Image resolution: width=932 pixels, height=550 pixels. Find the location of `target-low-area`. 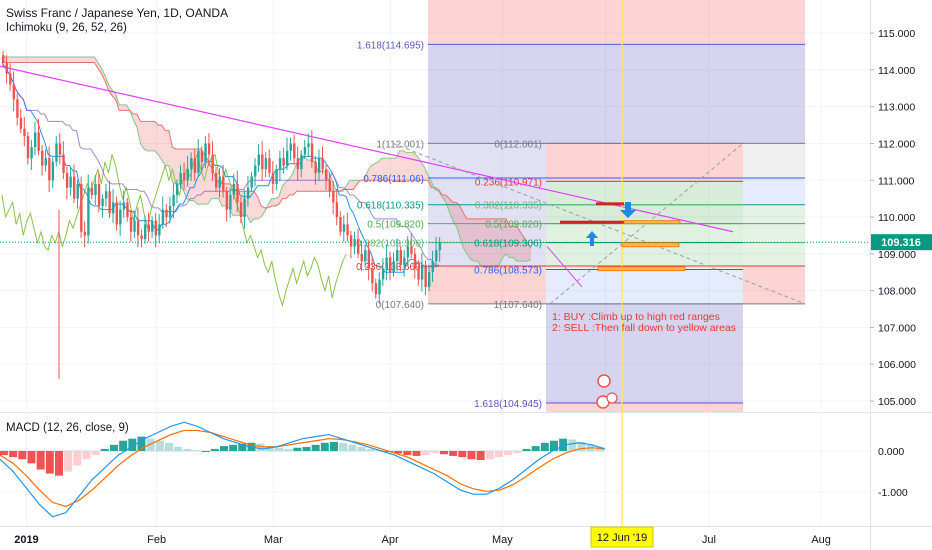

target-low-area is located at coordinates (652, 222).